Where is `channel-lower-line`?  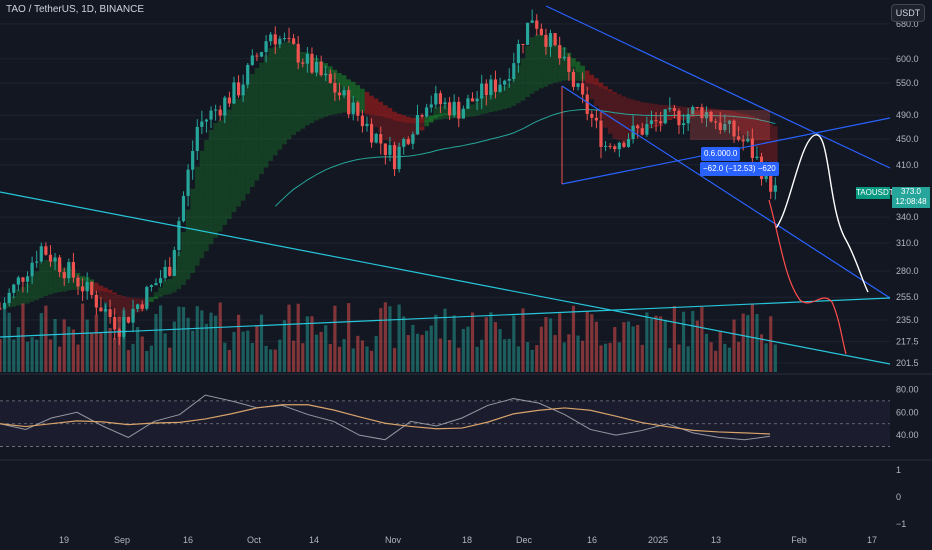
channel-lower-line is located at coordinates (726, 192).